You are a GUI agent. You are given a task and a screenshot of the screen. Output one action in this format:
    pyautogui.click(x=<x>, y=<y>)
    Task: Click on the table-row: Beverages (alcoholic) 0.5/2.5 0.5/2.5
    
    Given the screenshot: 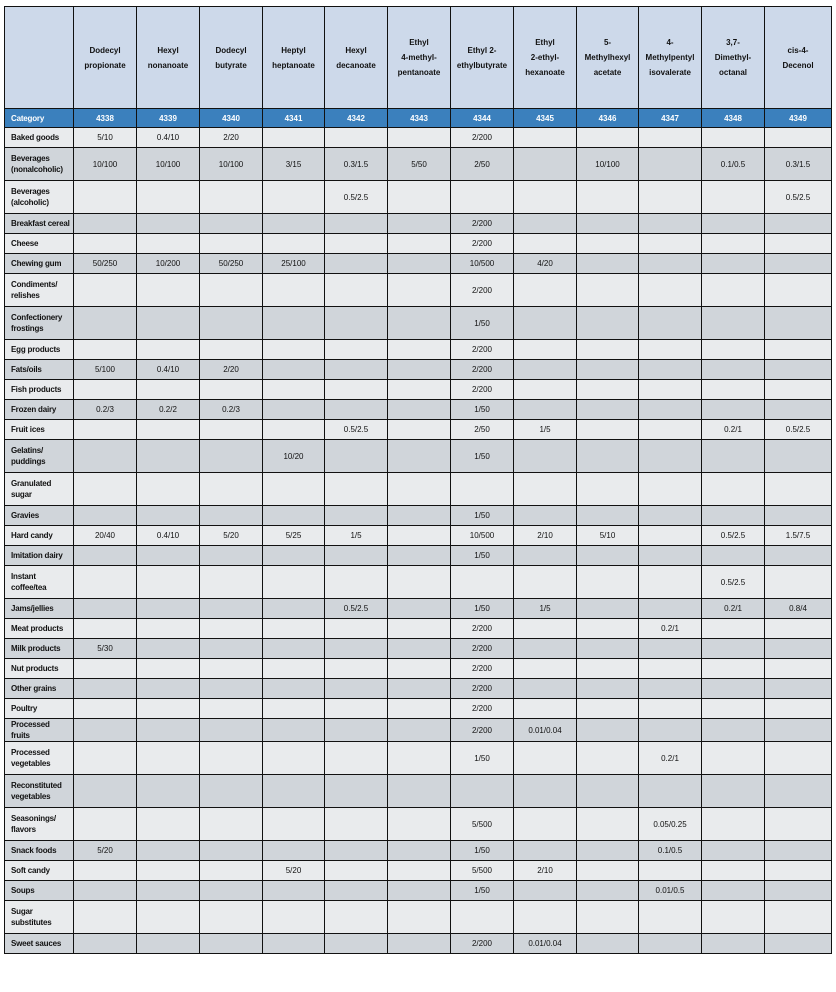 What is the action you would take?
    pyautogui.click(x=418, y=197)
    